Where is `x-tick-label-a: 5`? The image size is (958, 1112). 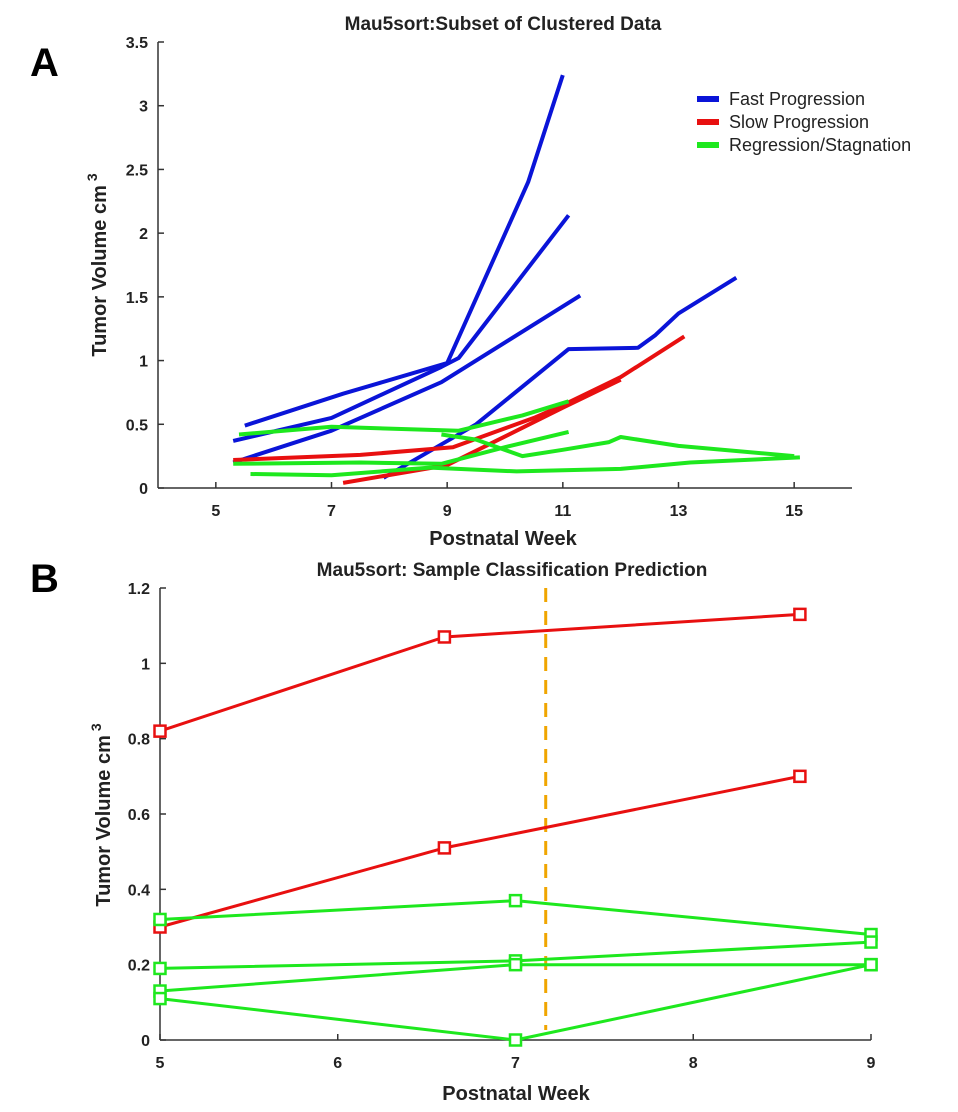 x-tick-label-a: 5 is located at coordinates (215, 511).